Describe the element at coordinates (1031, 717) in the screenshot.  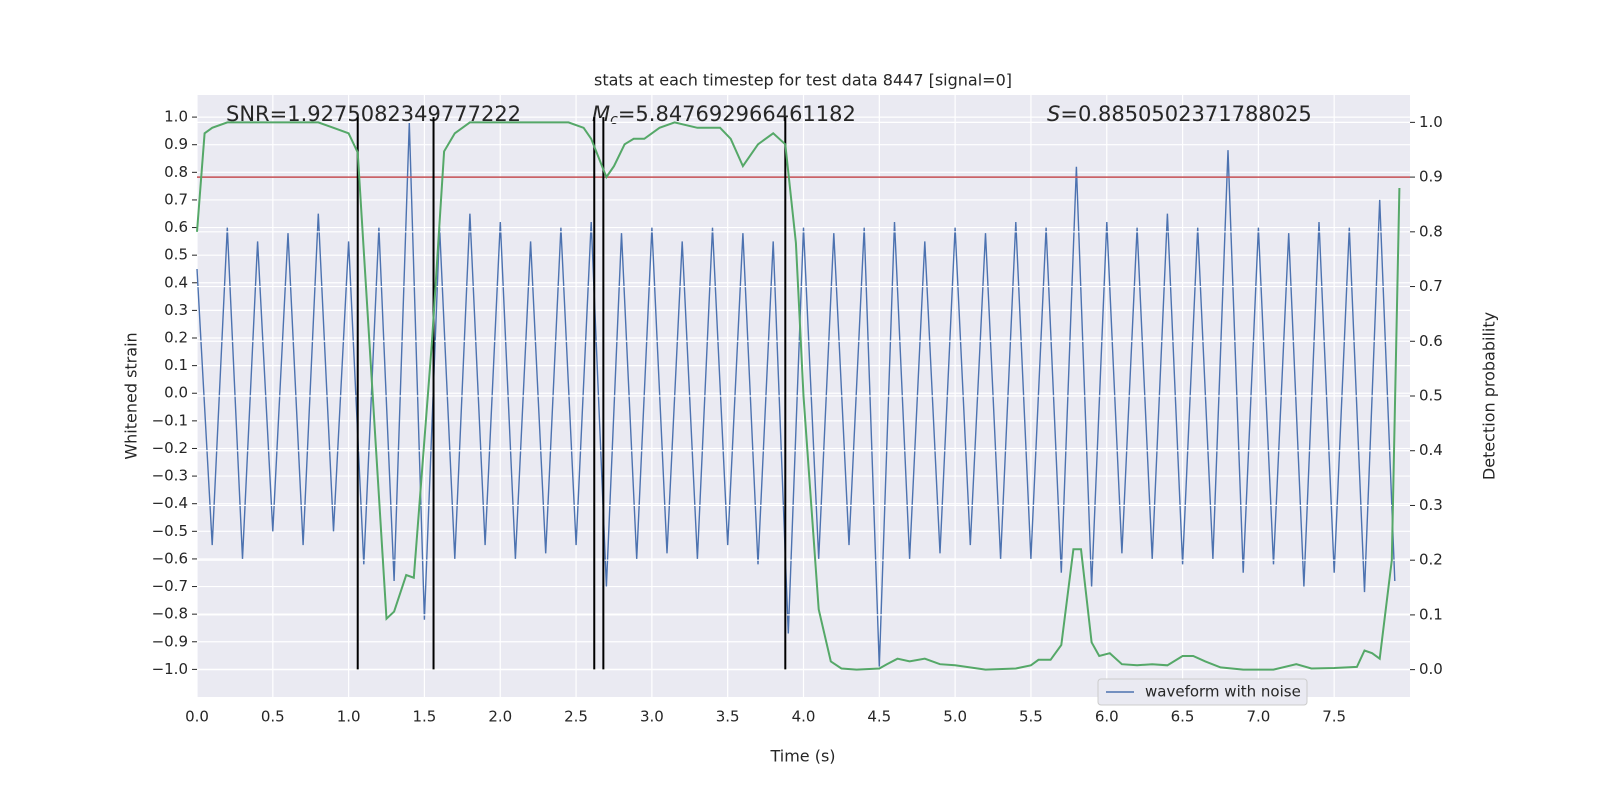
I see `x-tick-label: 5.5` at that location.